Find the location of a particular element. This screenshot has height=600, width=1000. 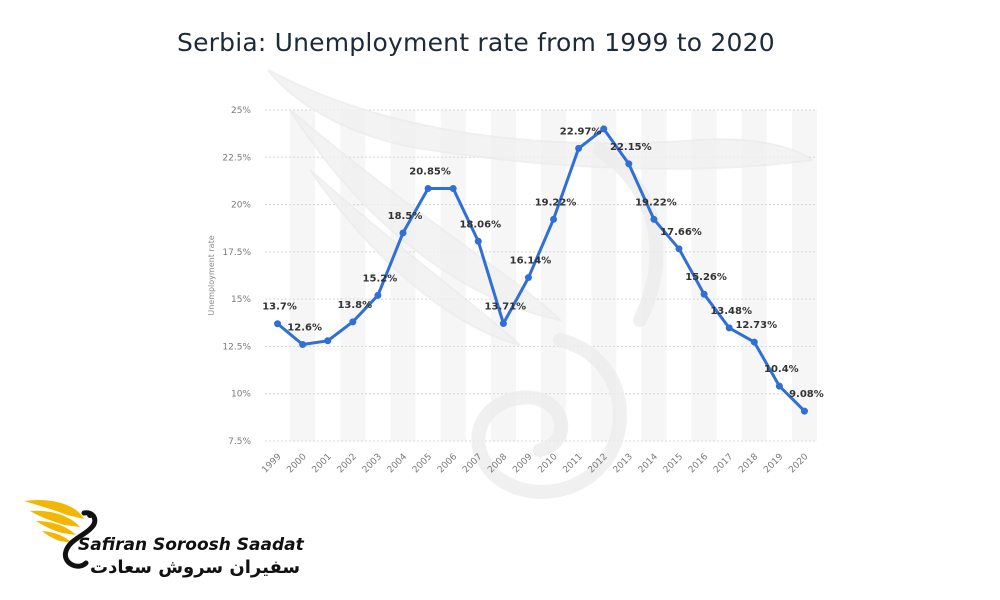

x-tick-label: 2006 is located at coordinates (447, 463).